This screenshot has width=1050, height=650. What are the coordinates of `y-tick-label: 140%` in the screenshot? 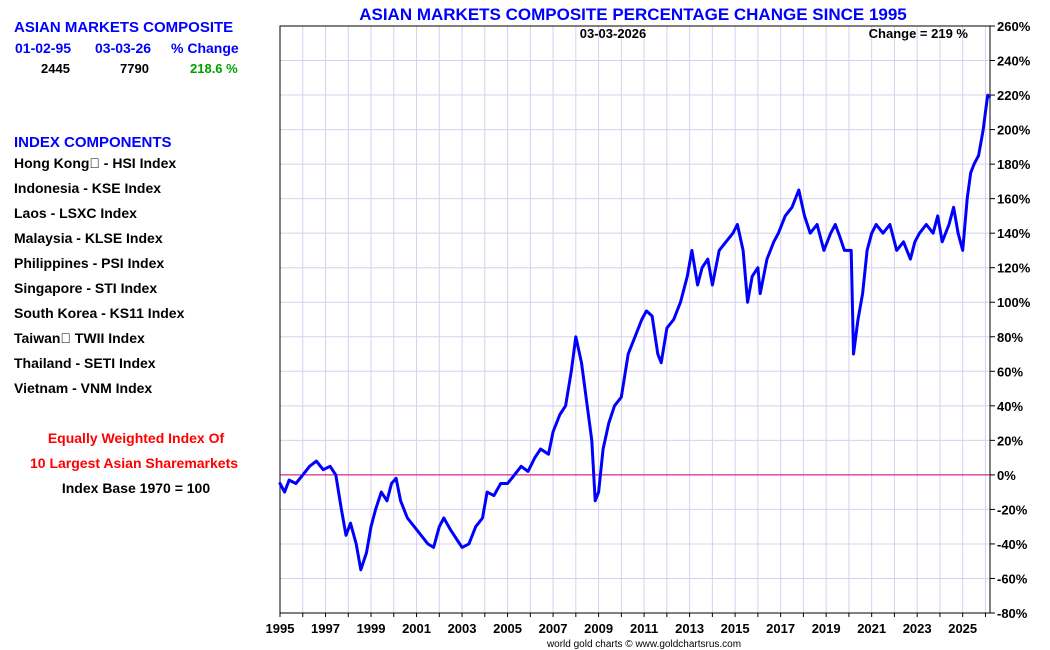 It's located at (1014, 233).